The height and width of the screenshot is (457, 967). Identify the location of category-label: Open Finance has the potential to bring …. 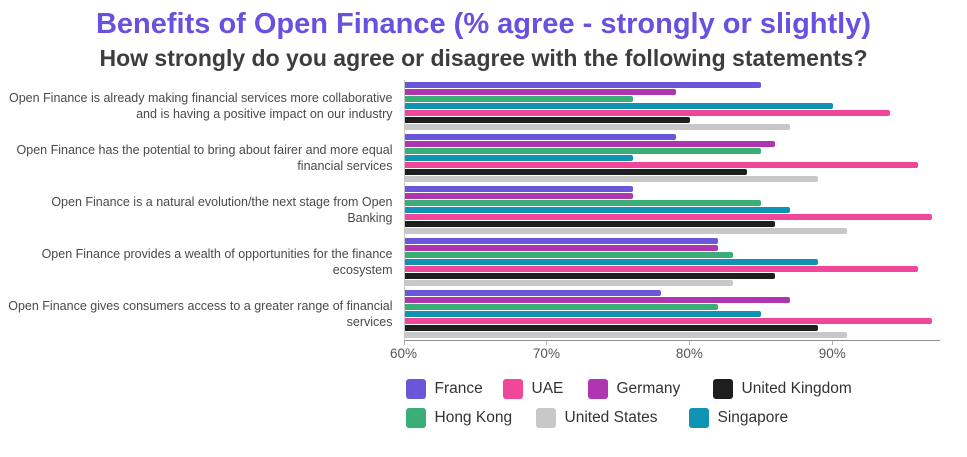
(204, 158).